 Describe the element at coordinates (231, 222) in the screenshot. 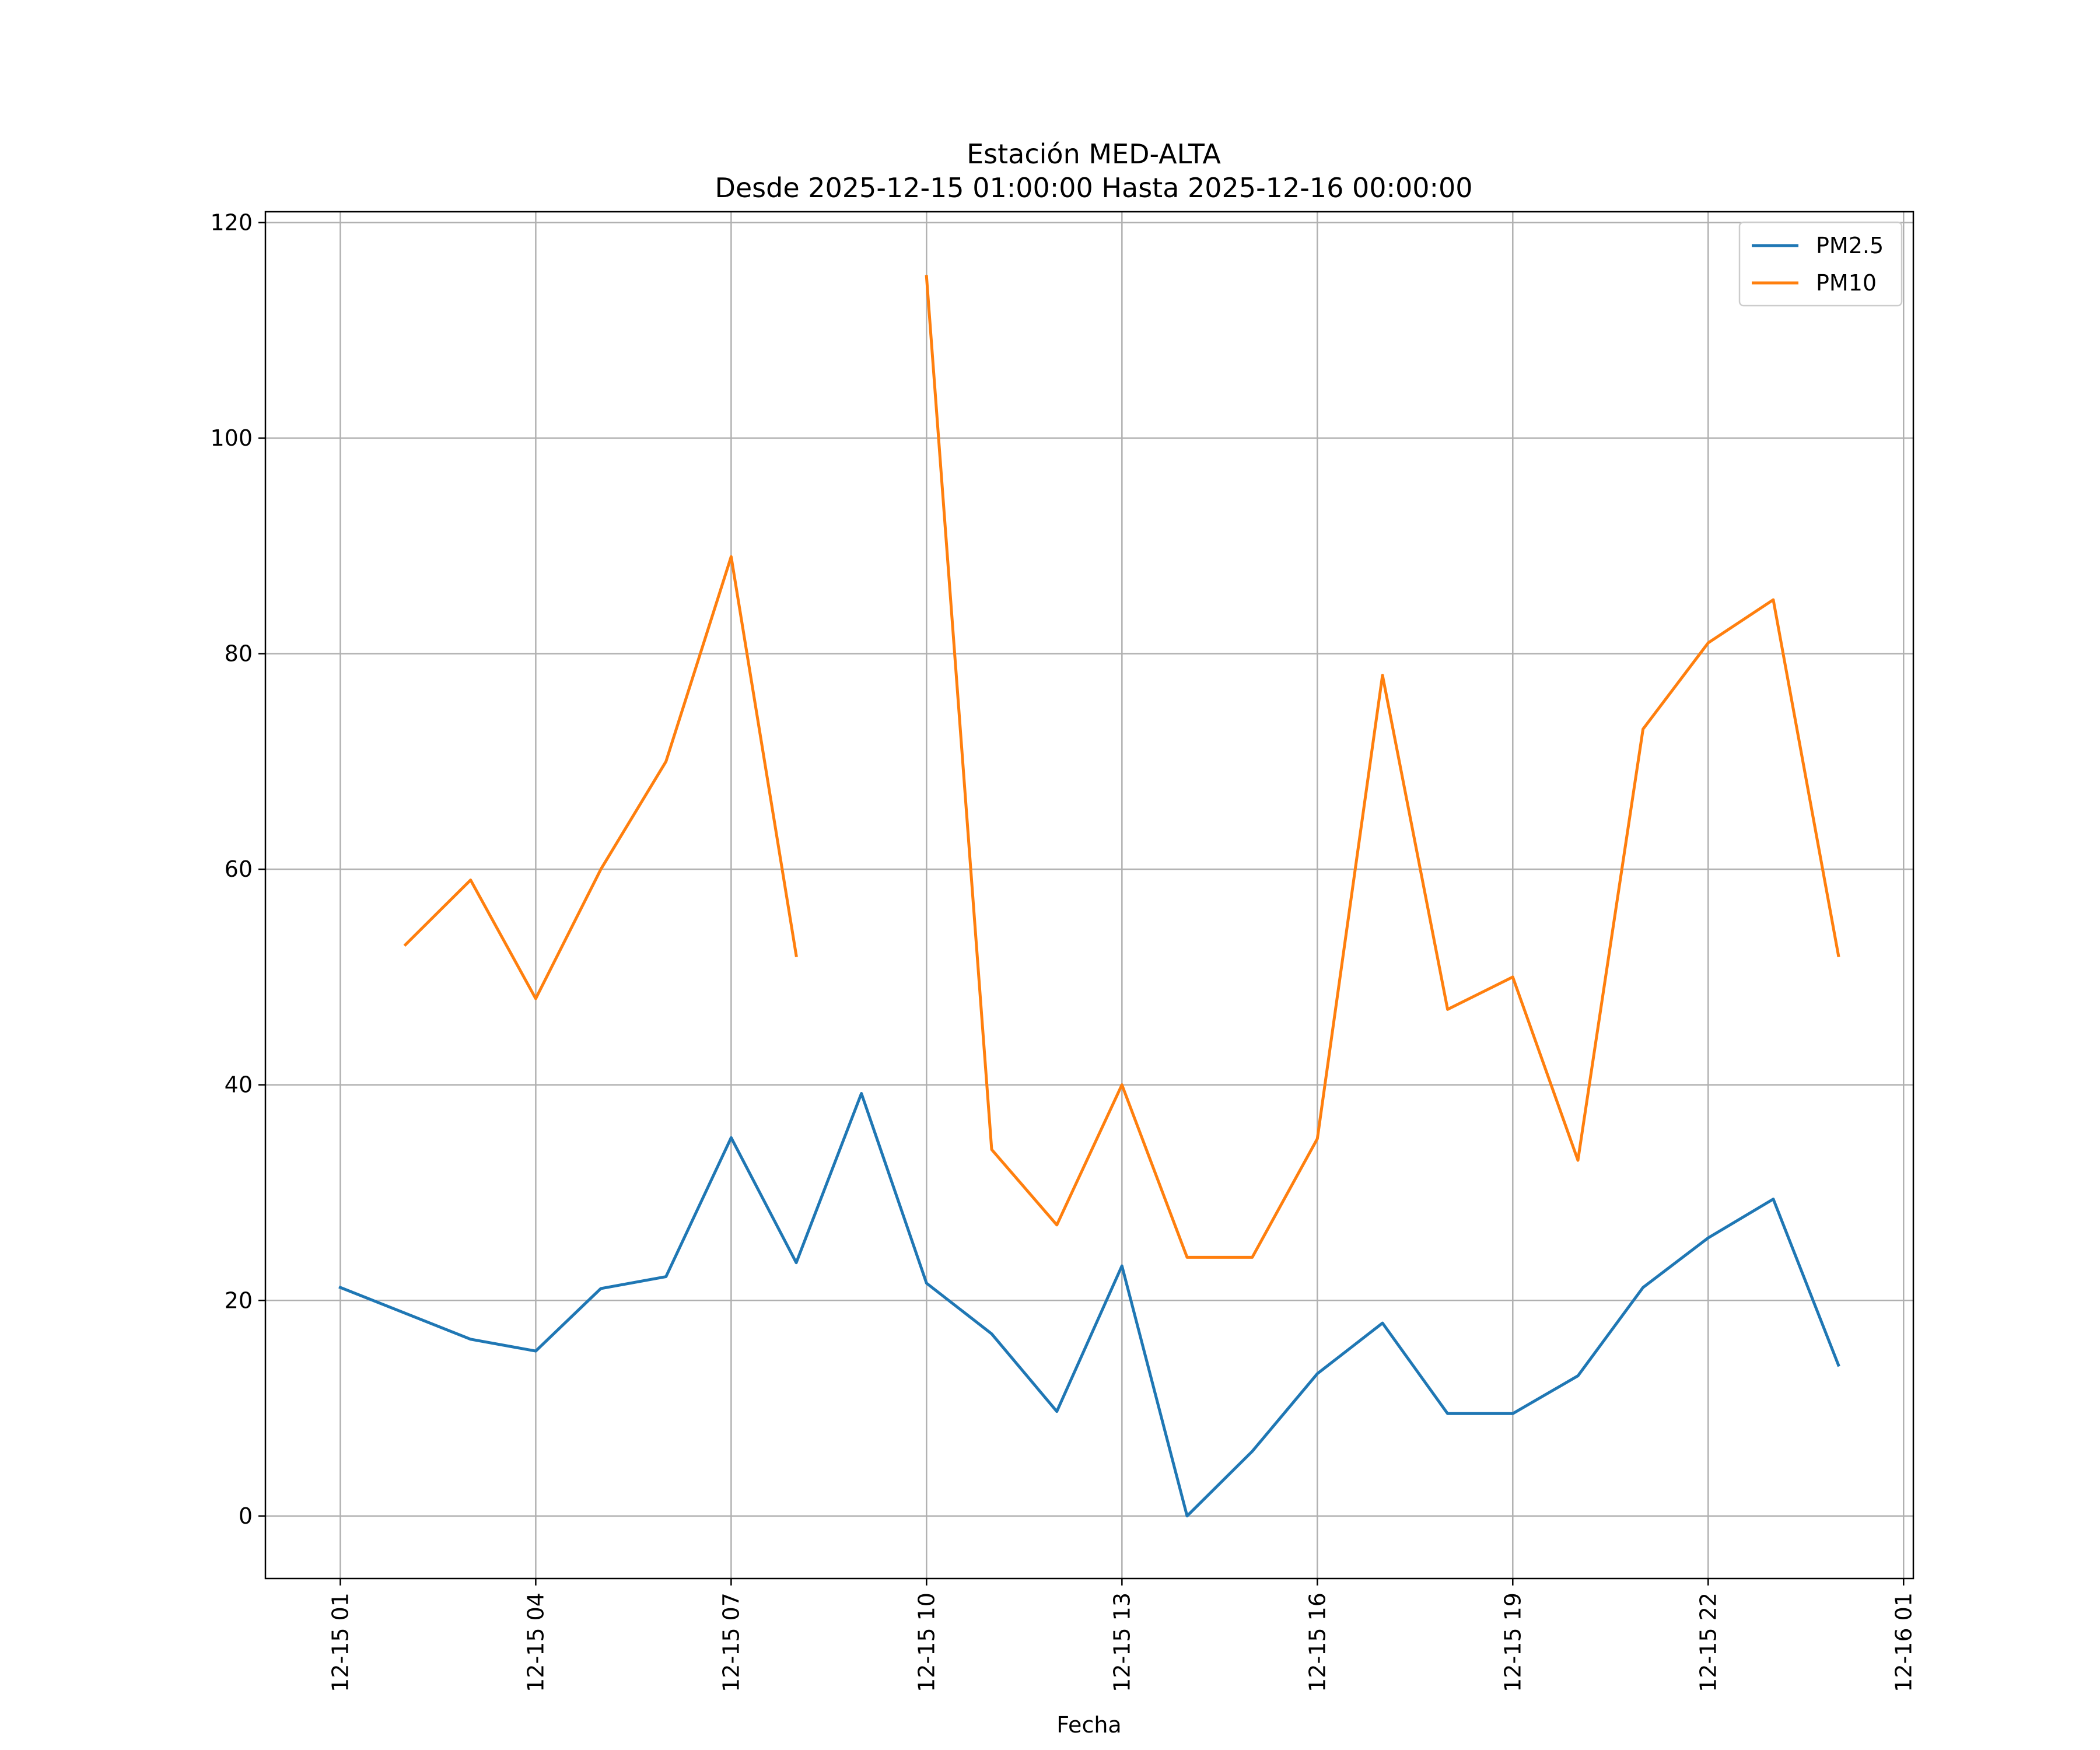

I see `y-tick-label: 120` at that location.